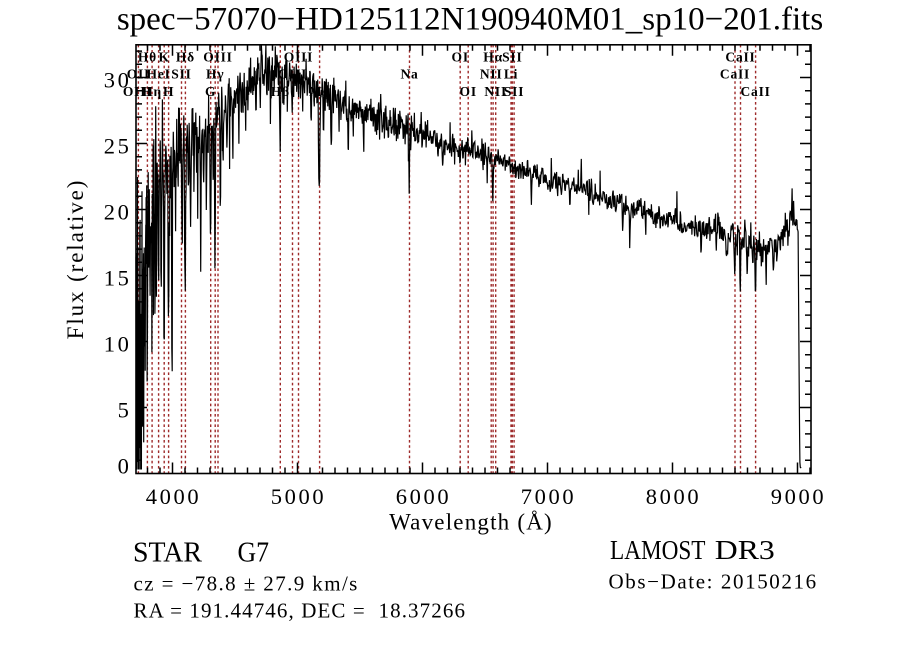 Image resolution: width=900 pixels, height=649 pixels. Describe the element at coordinates (471, 522) in the screenshot. I see `svg-text: Wavelength (Å)` at that location.